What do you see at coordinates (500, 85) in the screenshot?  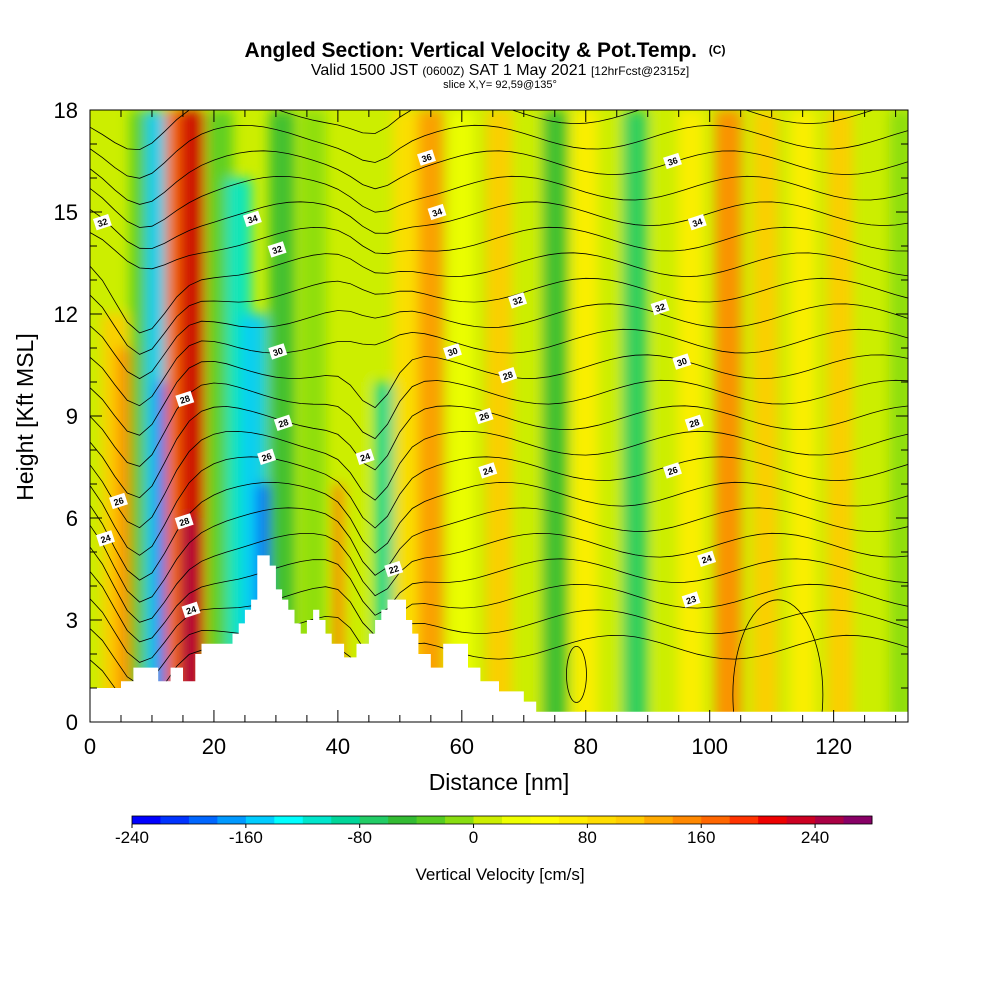 I see `chart-subtitle-slice: slice X,Y= 92,59@135°` at bounding box center [500, 85].